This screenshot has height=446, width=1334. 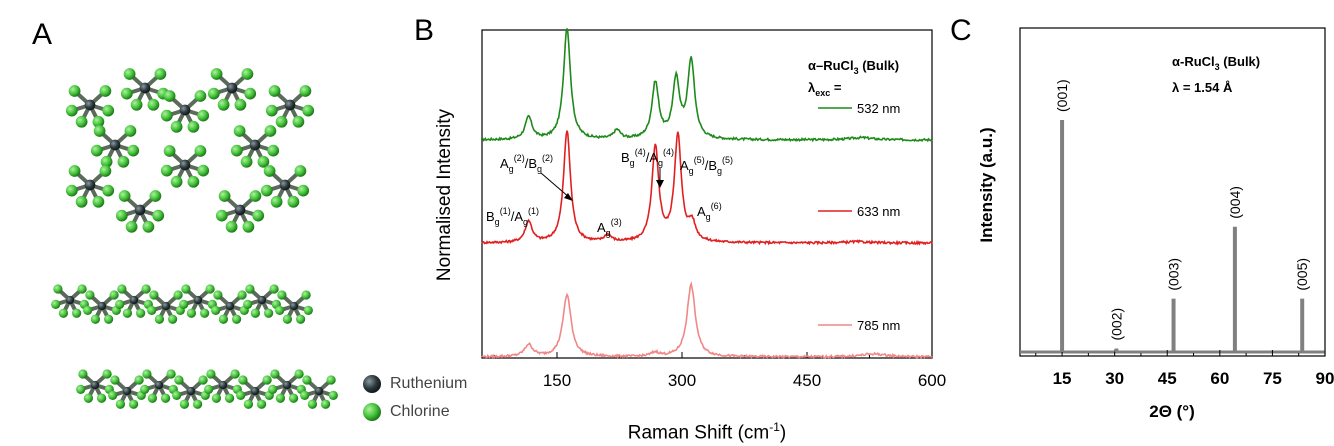 What do you see at coordinates (807, 380) in the screenshot?
I see `raman-x-tick-label: 450` at bounding box center [807, 380].